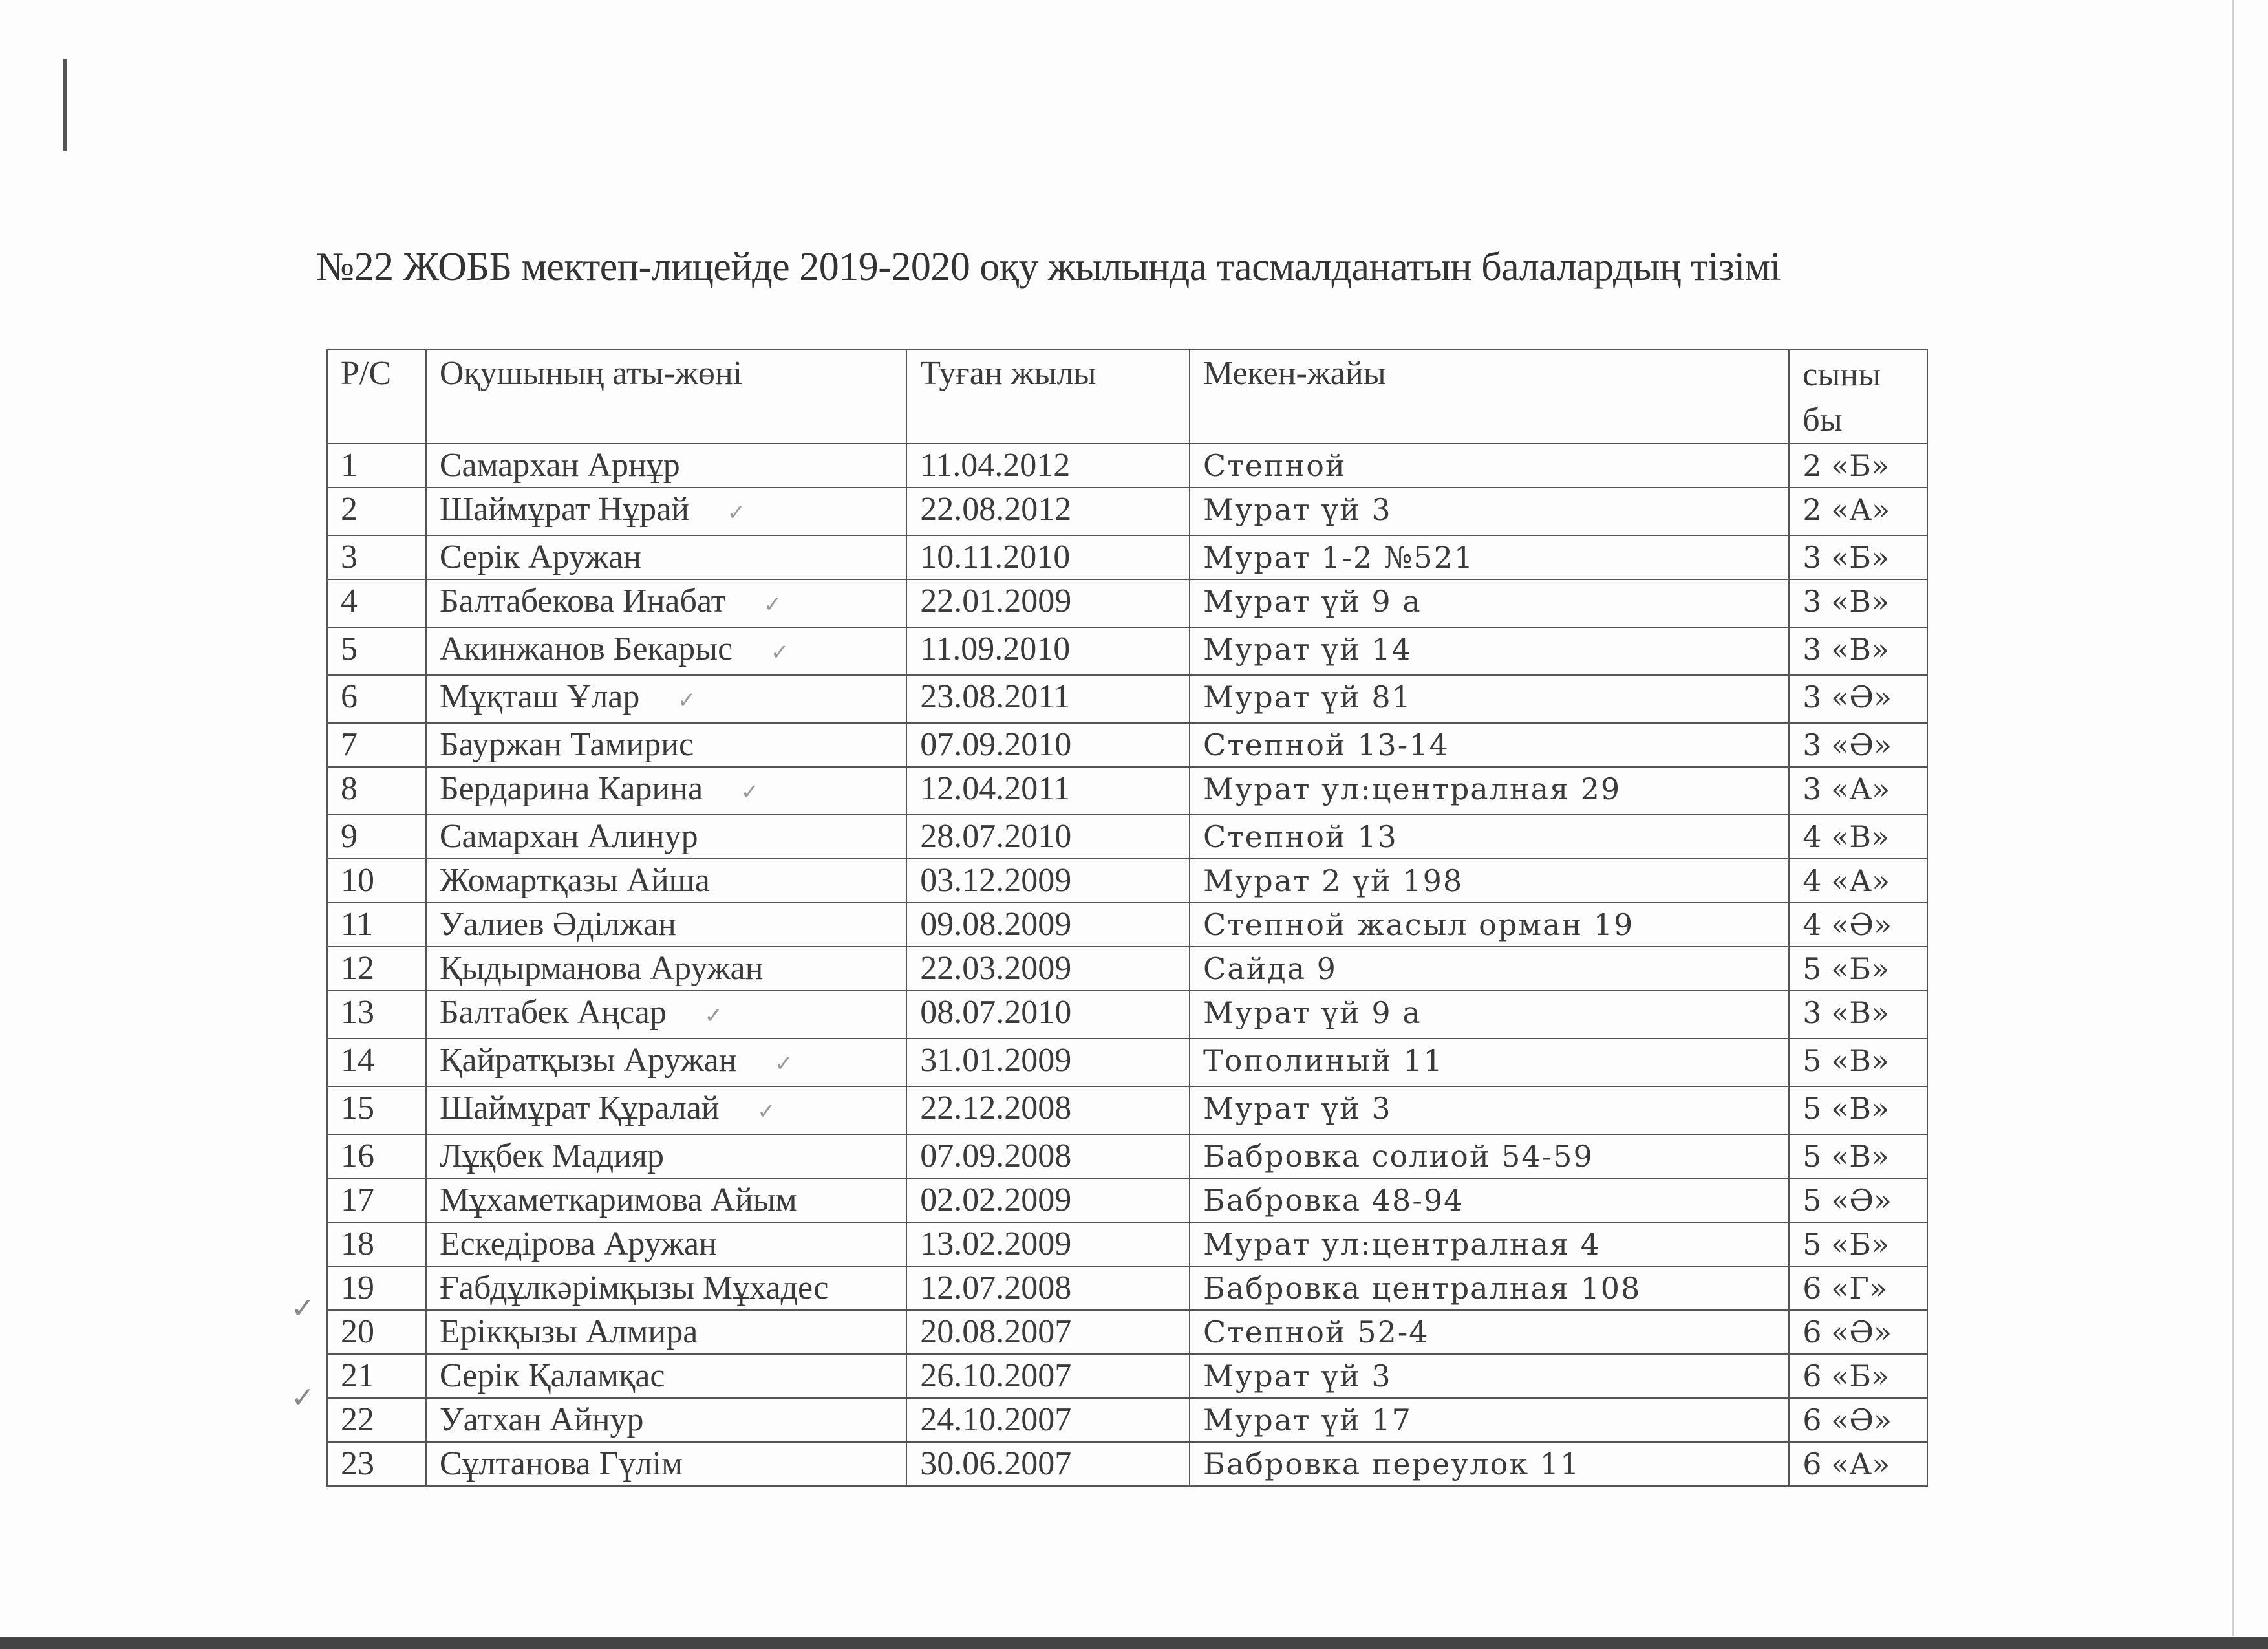  Describe the element at coordinates (1858, 396) in the screenshot. I see `header-class: сыны бы` at that location.